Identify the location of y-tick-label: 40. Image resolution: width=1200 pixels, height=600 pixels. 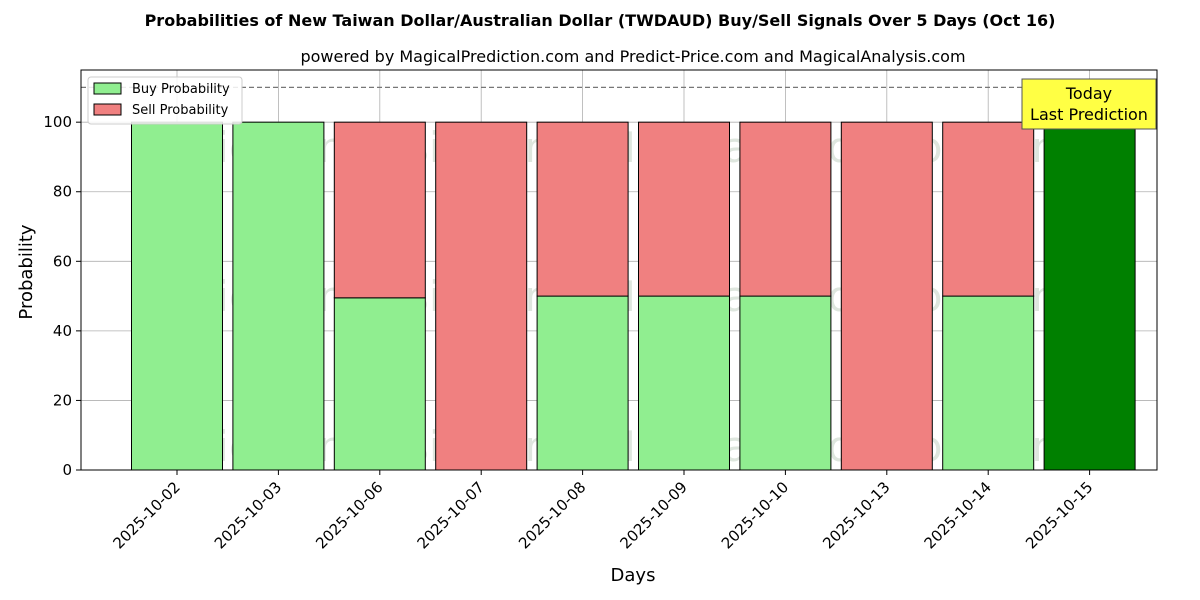
(62, 331).